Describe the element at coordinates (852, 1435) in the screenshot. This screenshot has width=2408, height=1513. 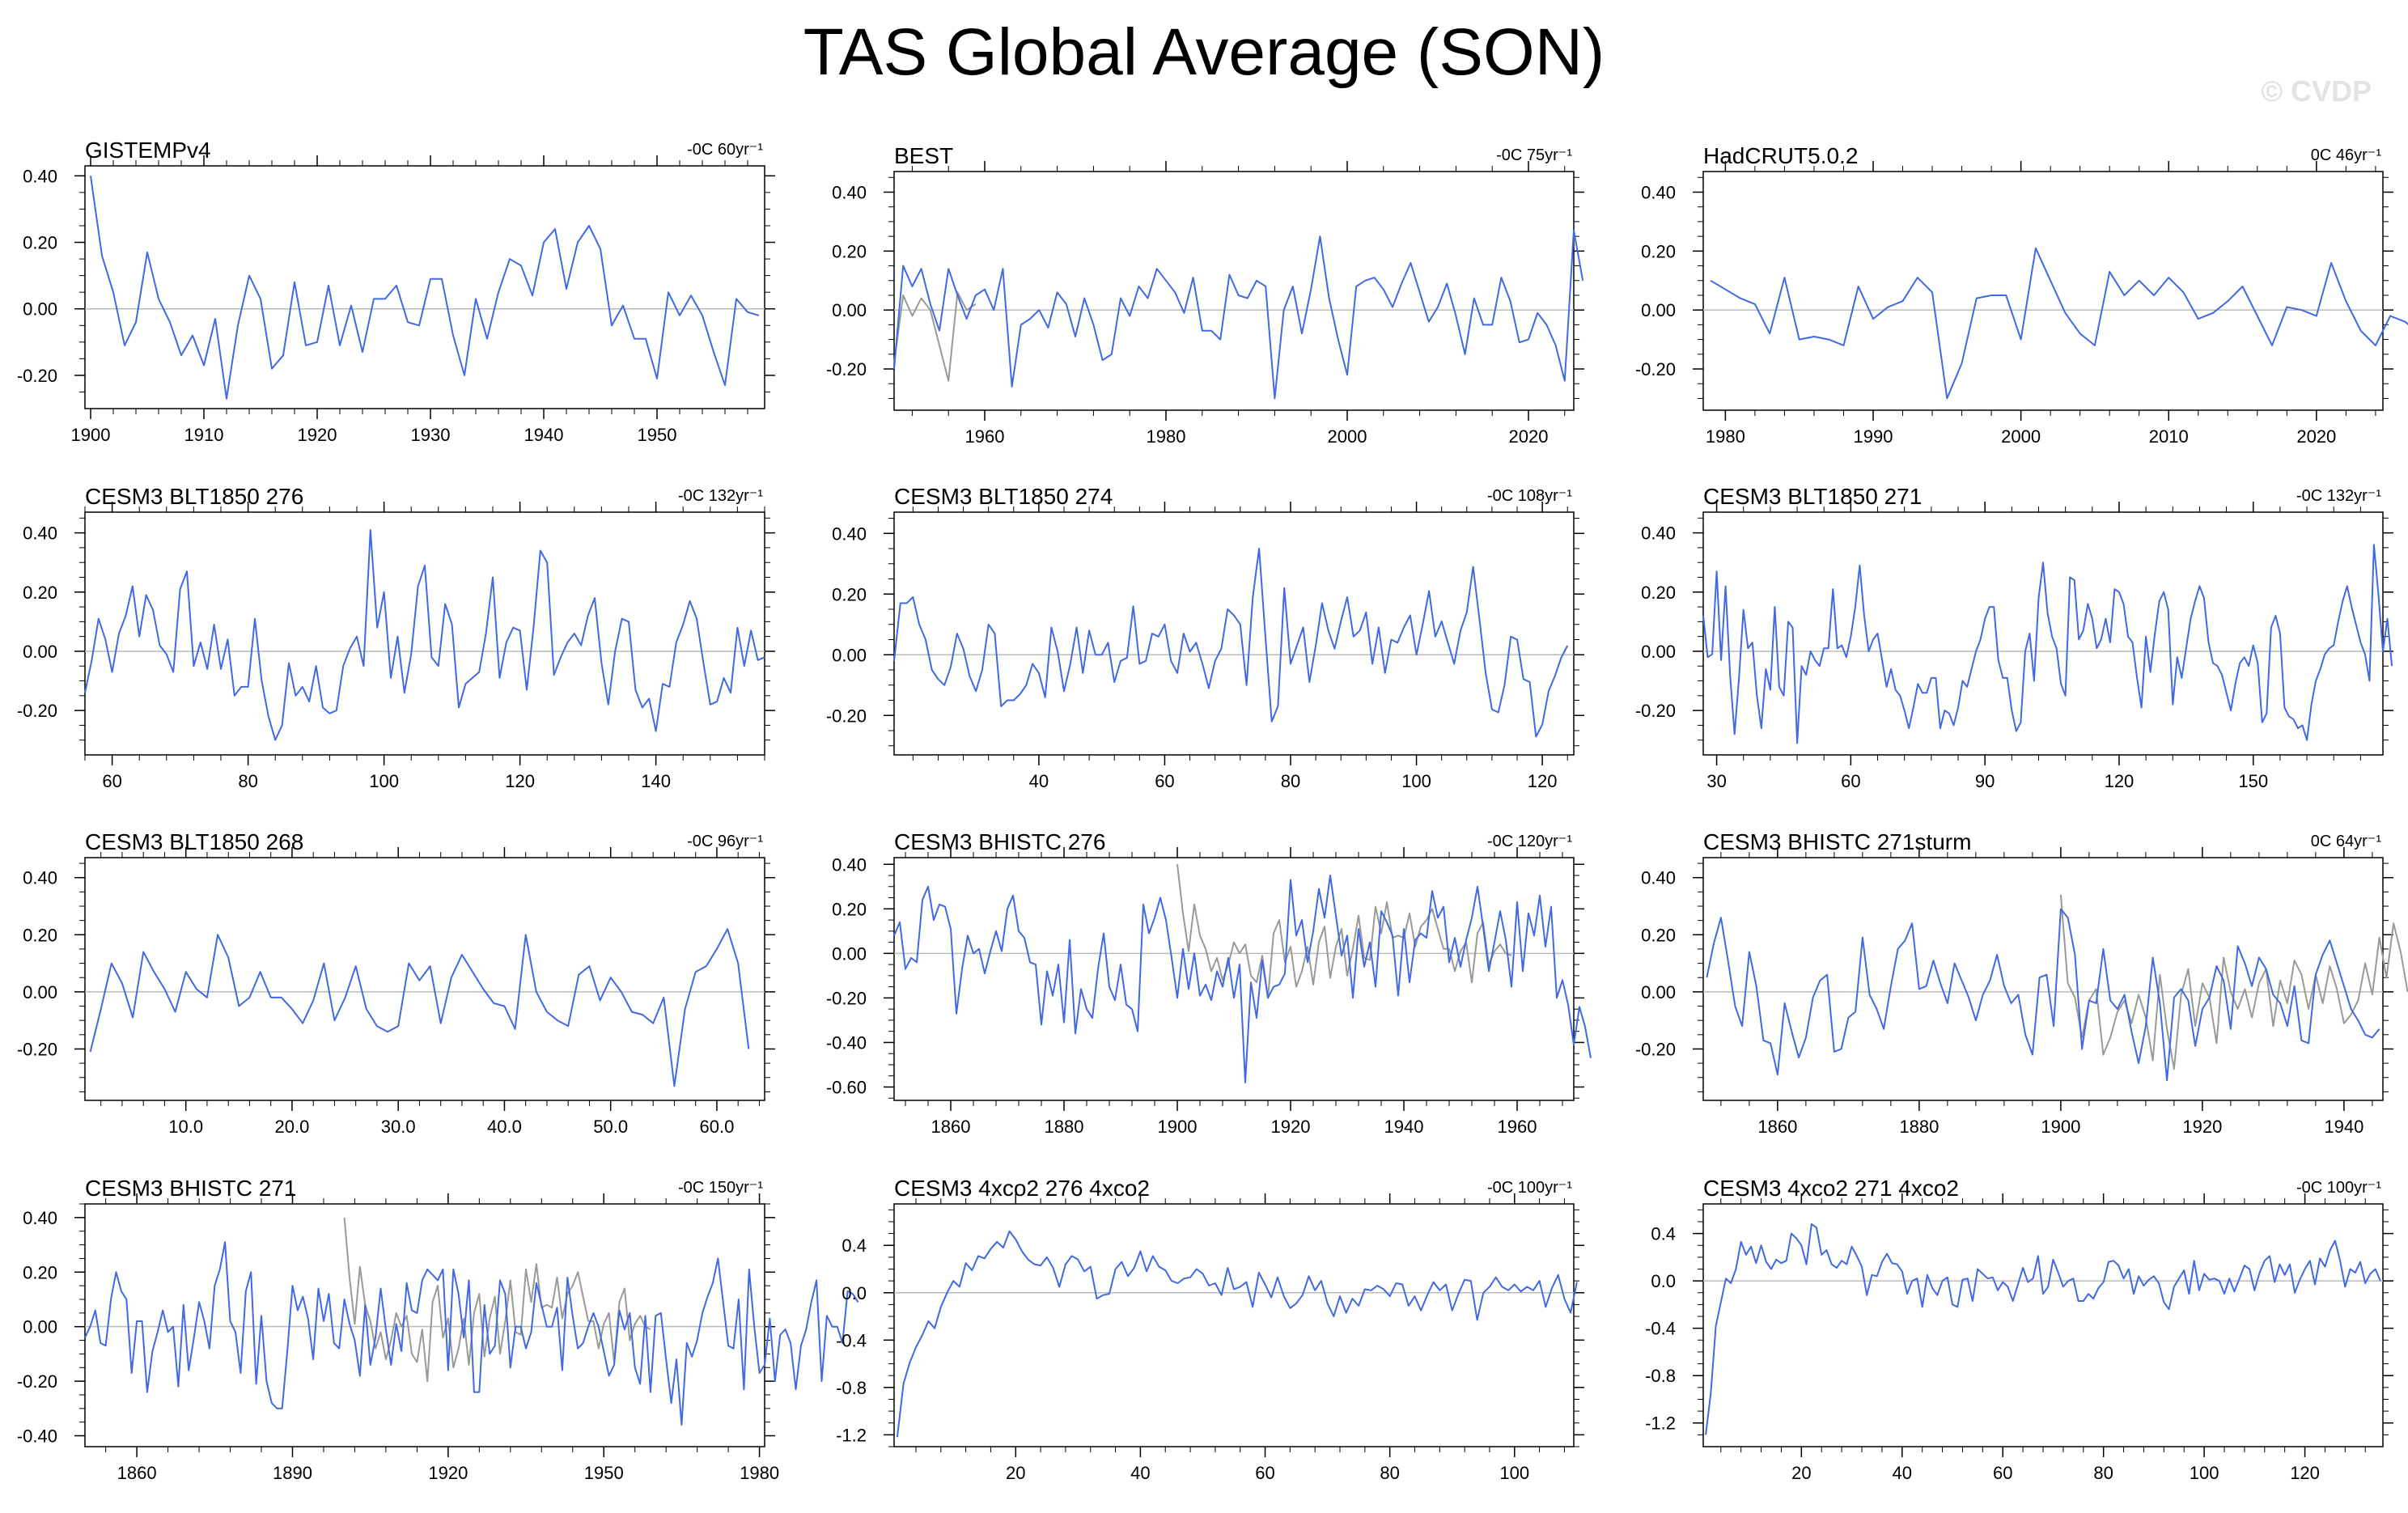
I see `y-tick-label: -1.2` at that location.